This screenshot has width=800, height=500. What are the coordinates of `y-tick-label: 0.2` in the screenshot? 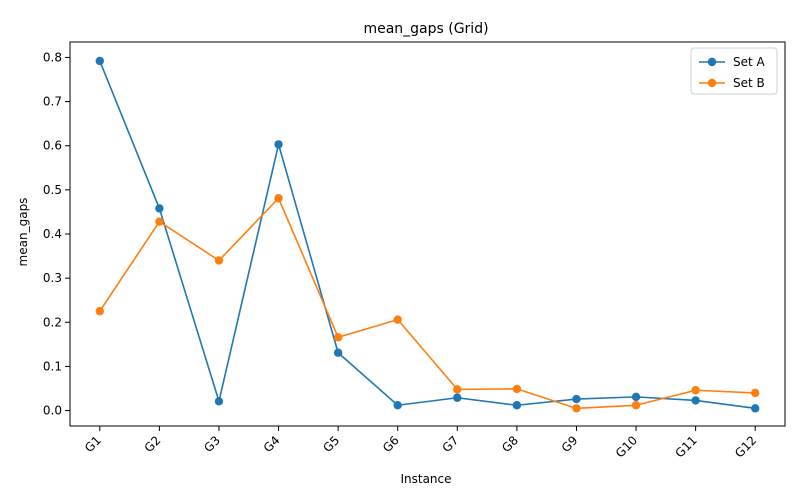 It's located at (52, 322).